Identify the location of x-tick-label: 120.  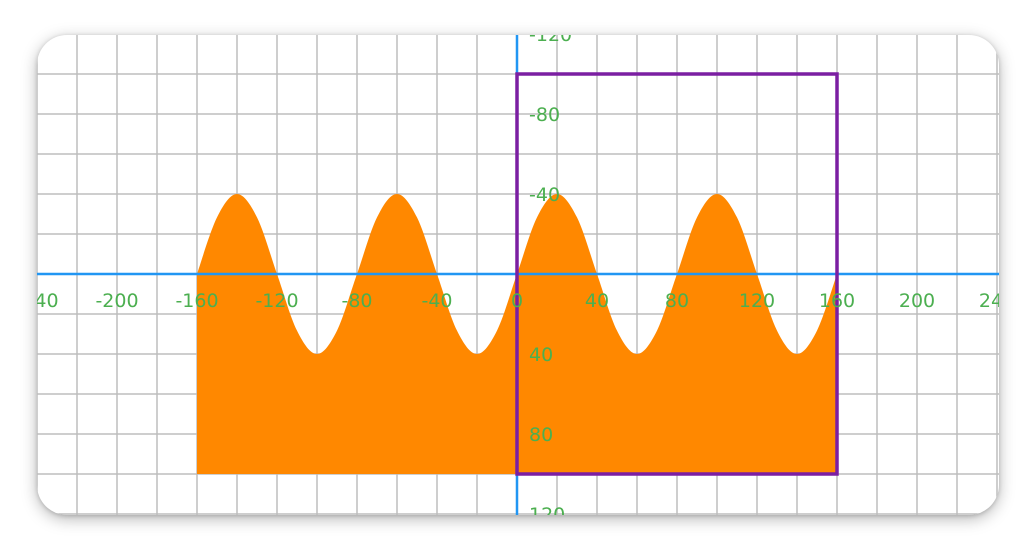
(757, 301).